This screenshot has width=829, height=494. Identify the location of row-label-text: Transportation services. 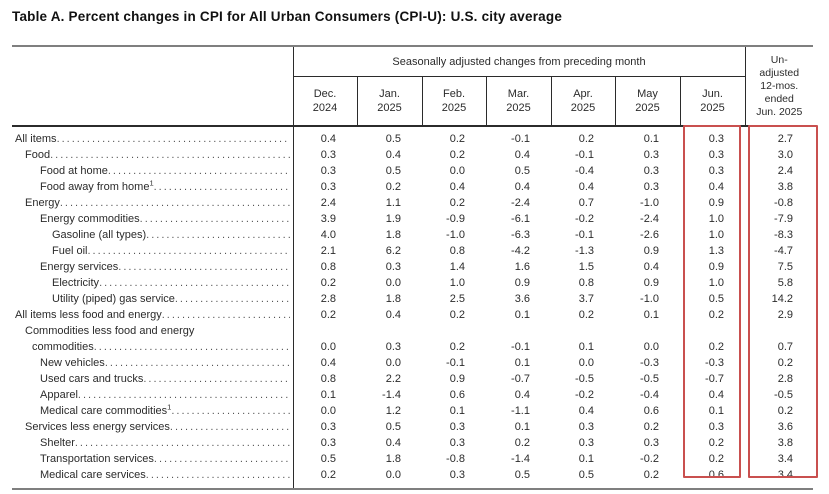
(97, 459).